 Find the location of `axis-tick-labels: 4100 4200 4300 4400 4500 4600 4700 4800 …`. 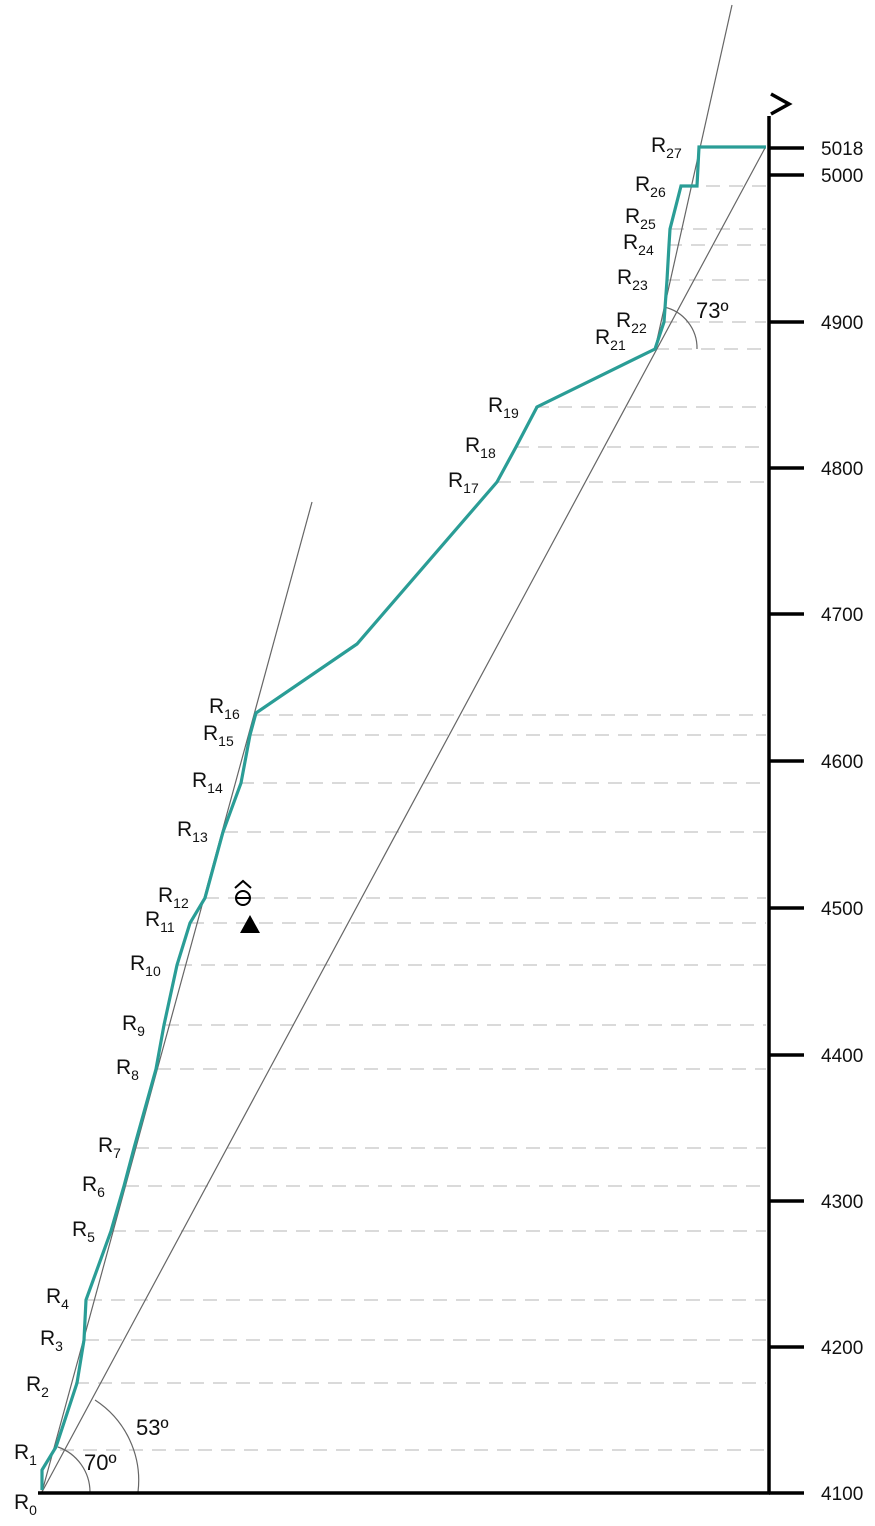

axis-tick-labels: 4100 4200 4300 4400 4500 4600 4700 4800 … is located at coordinates (842, 822).